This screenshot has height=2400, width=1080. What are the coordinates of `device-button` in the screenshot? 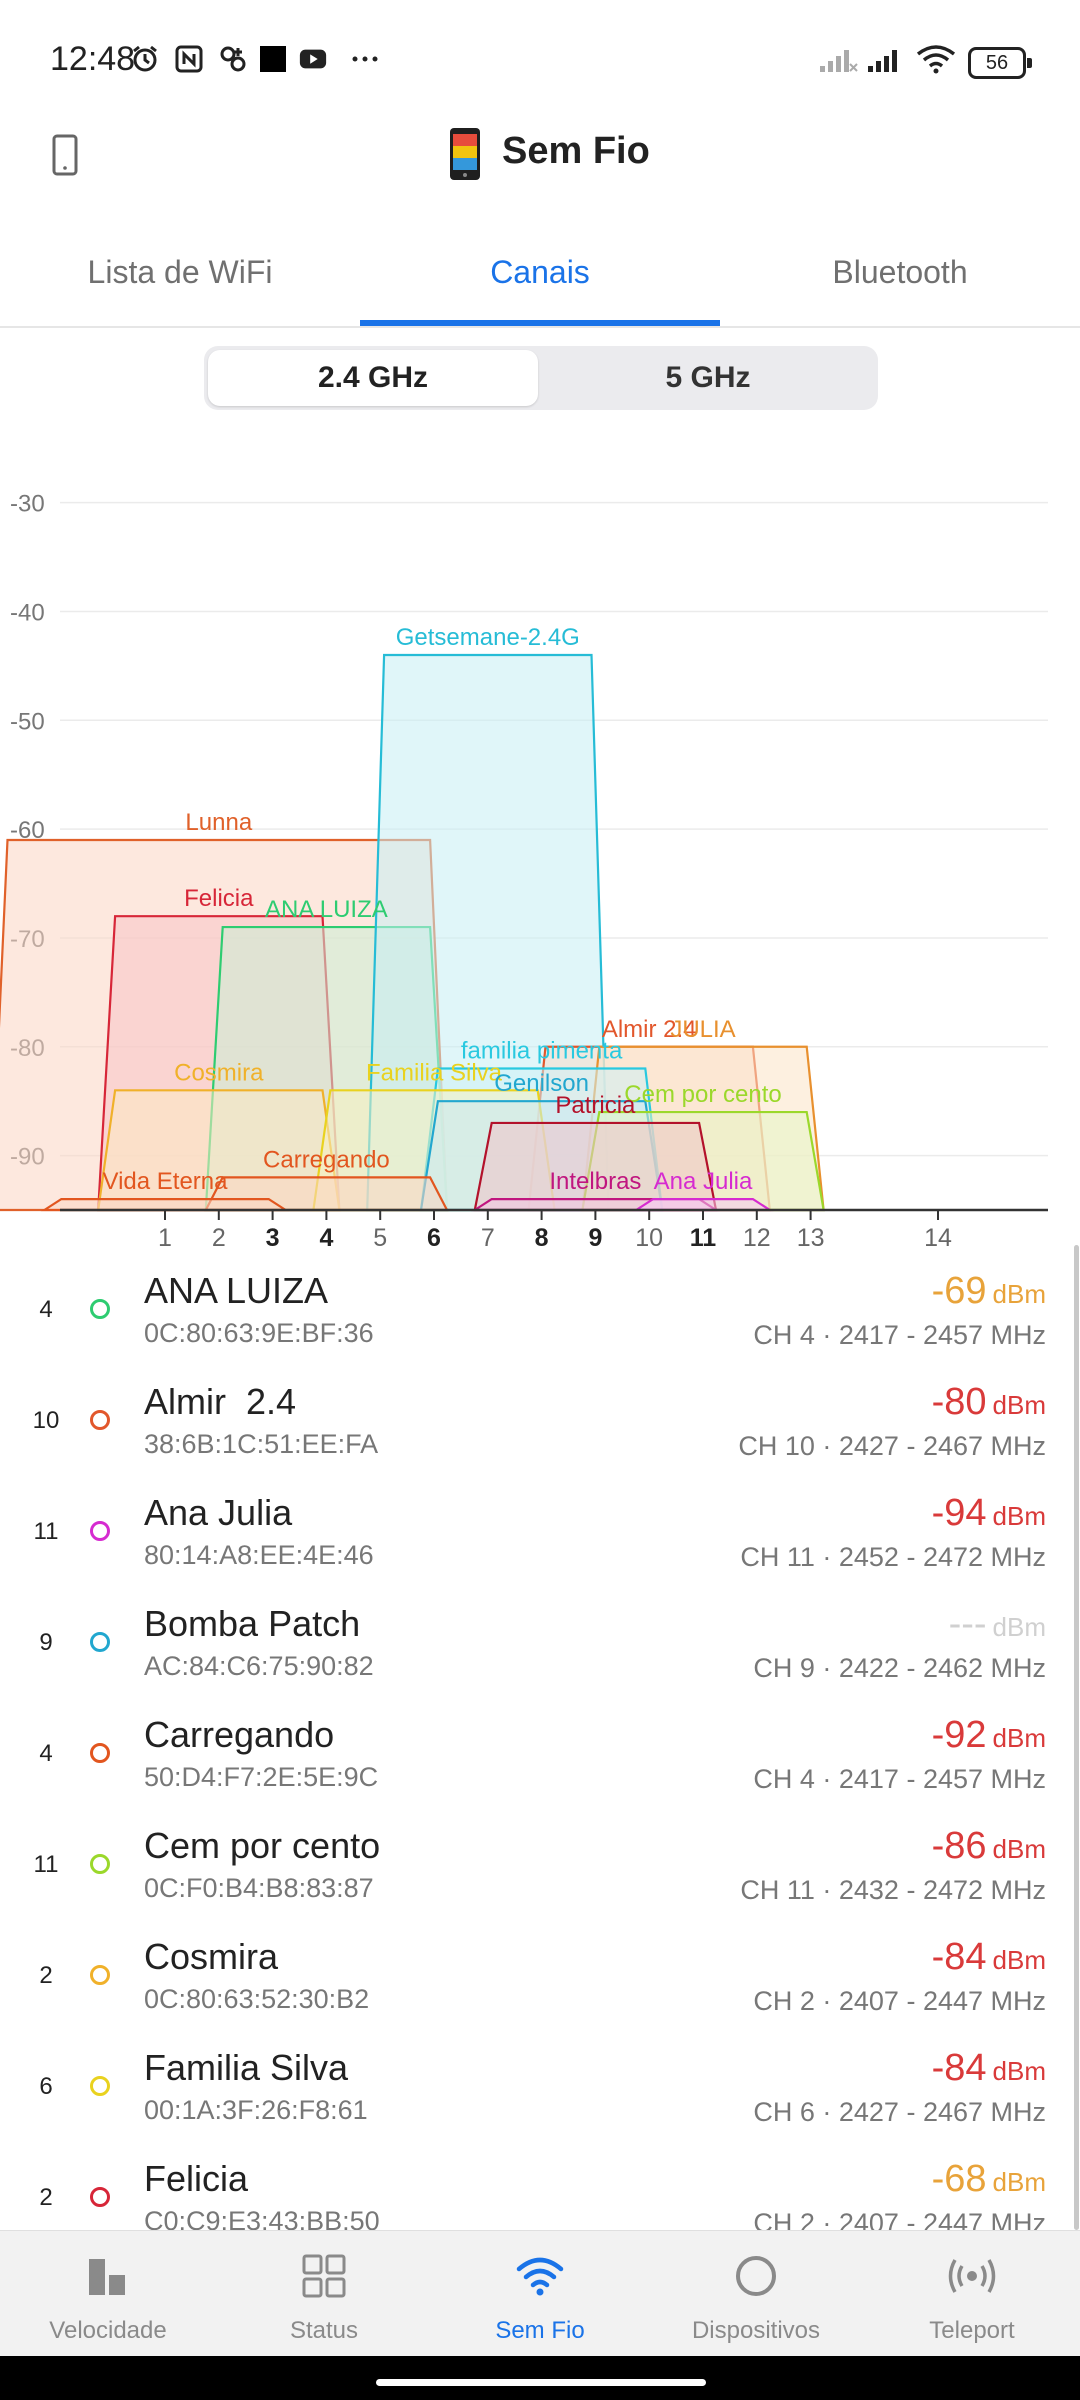 It's located at (64, 155).